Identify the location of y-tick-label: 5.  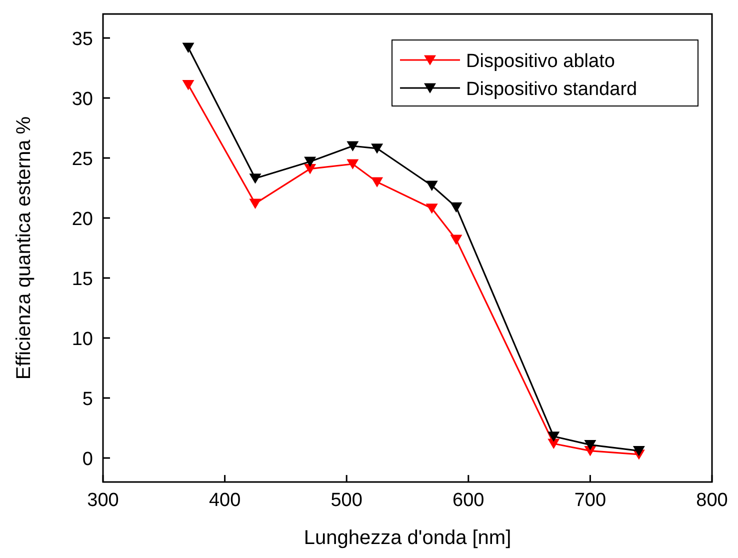
(87, 399).